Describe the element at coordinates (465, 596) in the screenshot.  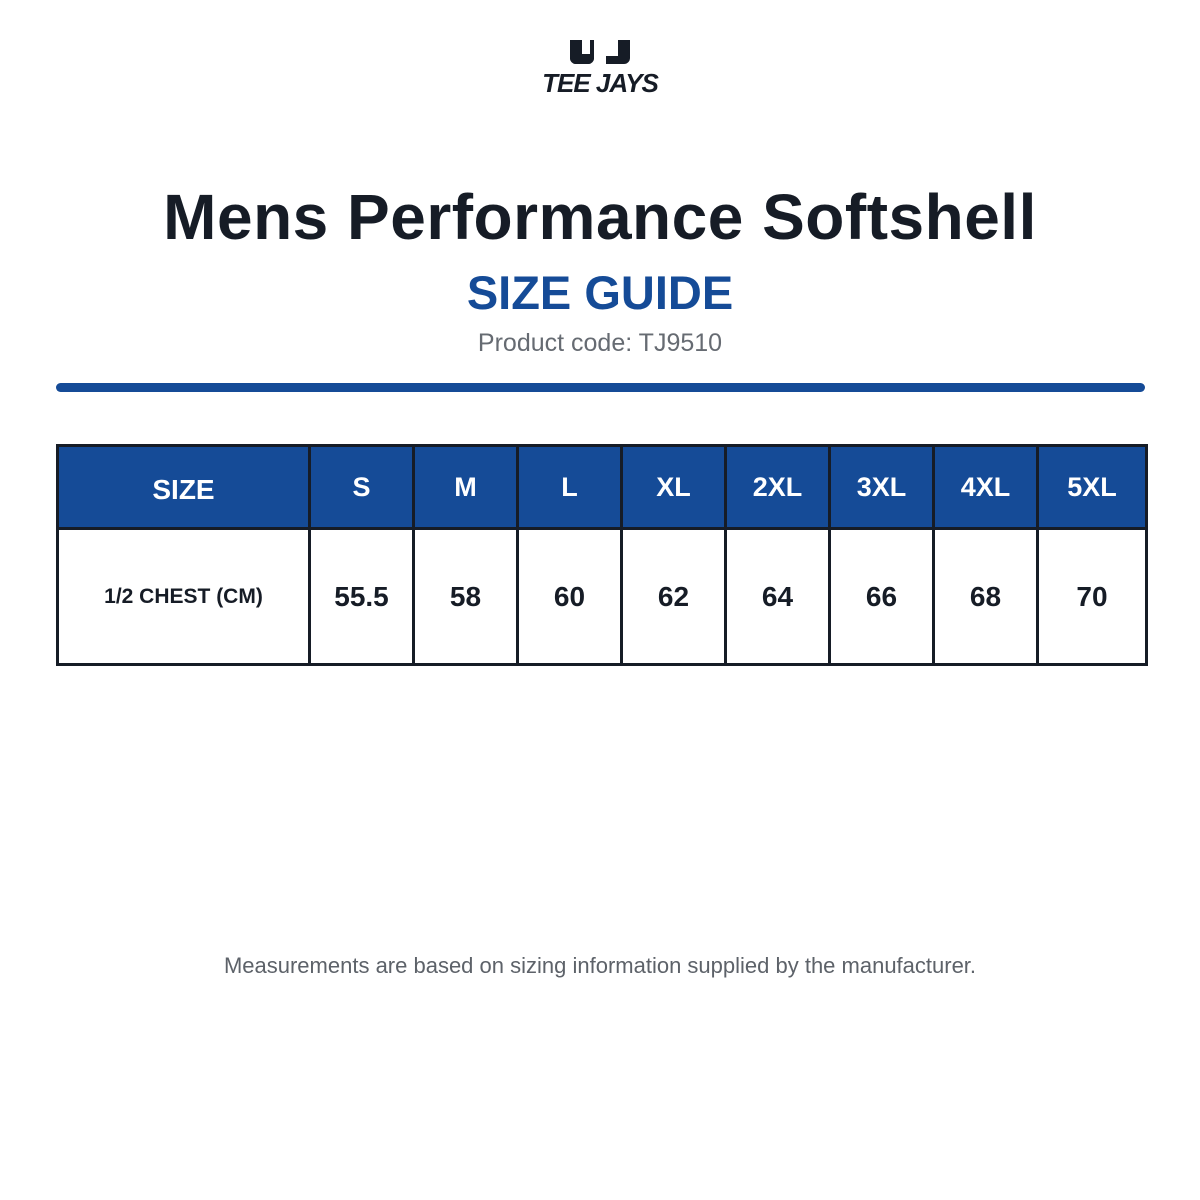
I see `table-cell: 58` at that location.